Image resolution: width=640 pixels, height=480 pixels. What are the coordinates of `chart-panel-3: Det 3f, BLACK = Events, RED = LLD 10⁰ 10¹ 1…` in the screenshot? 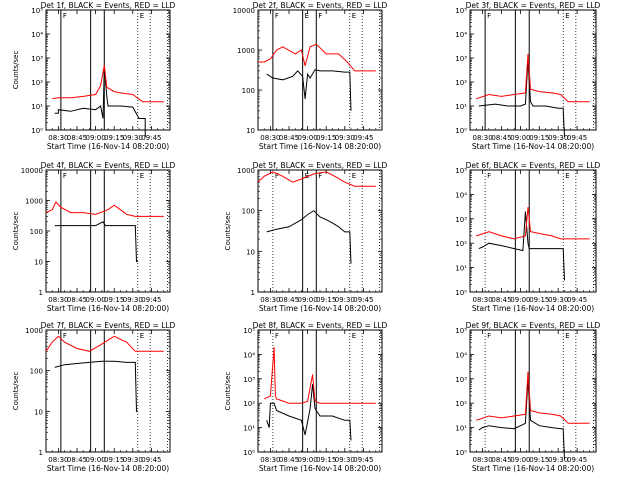 It's located at (527, 76).